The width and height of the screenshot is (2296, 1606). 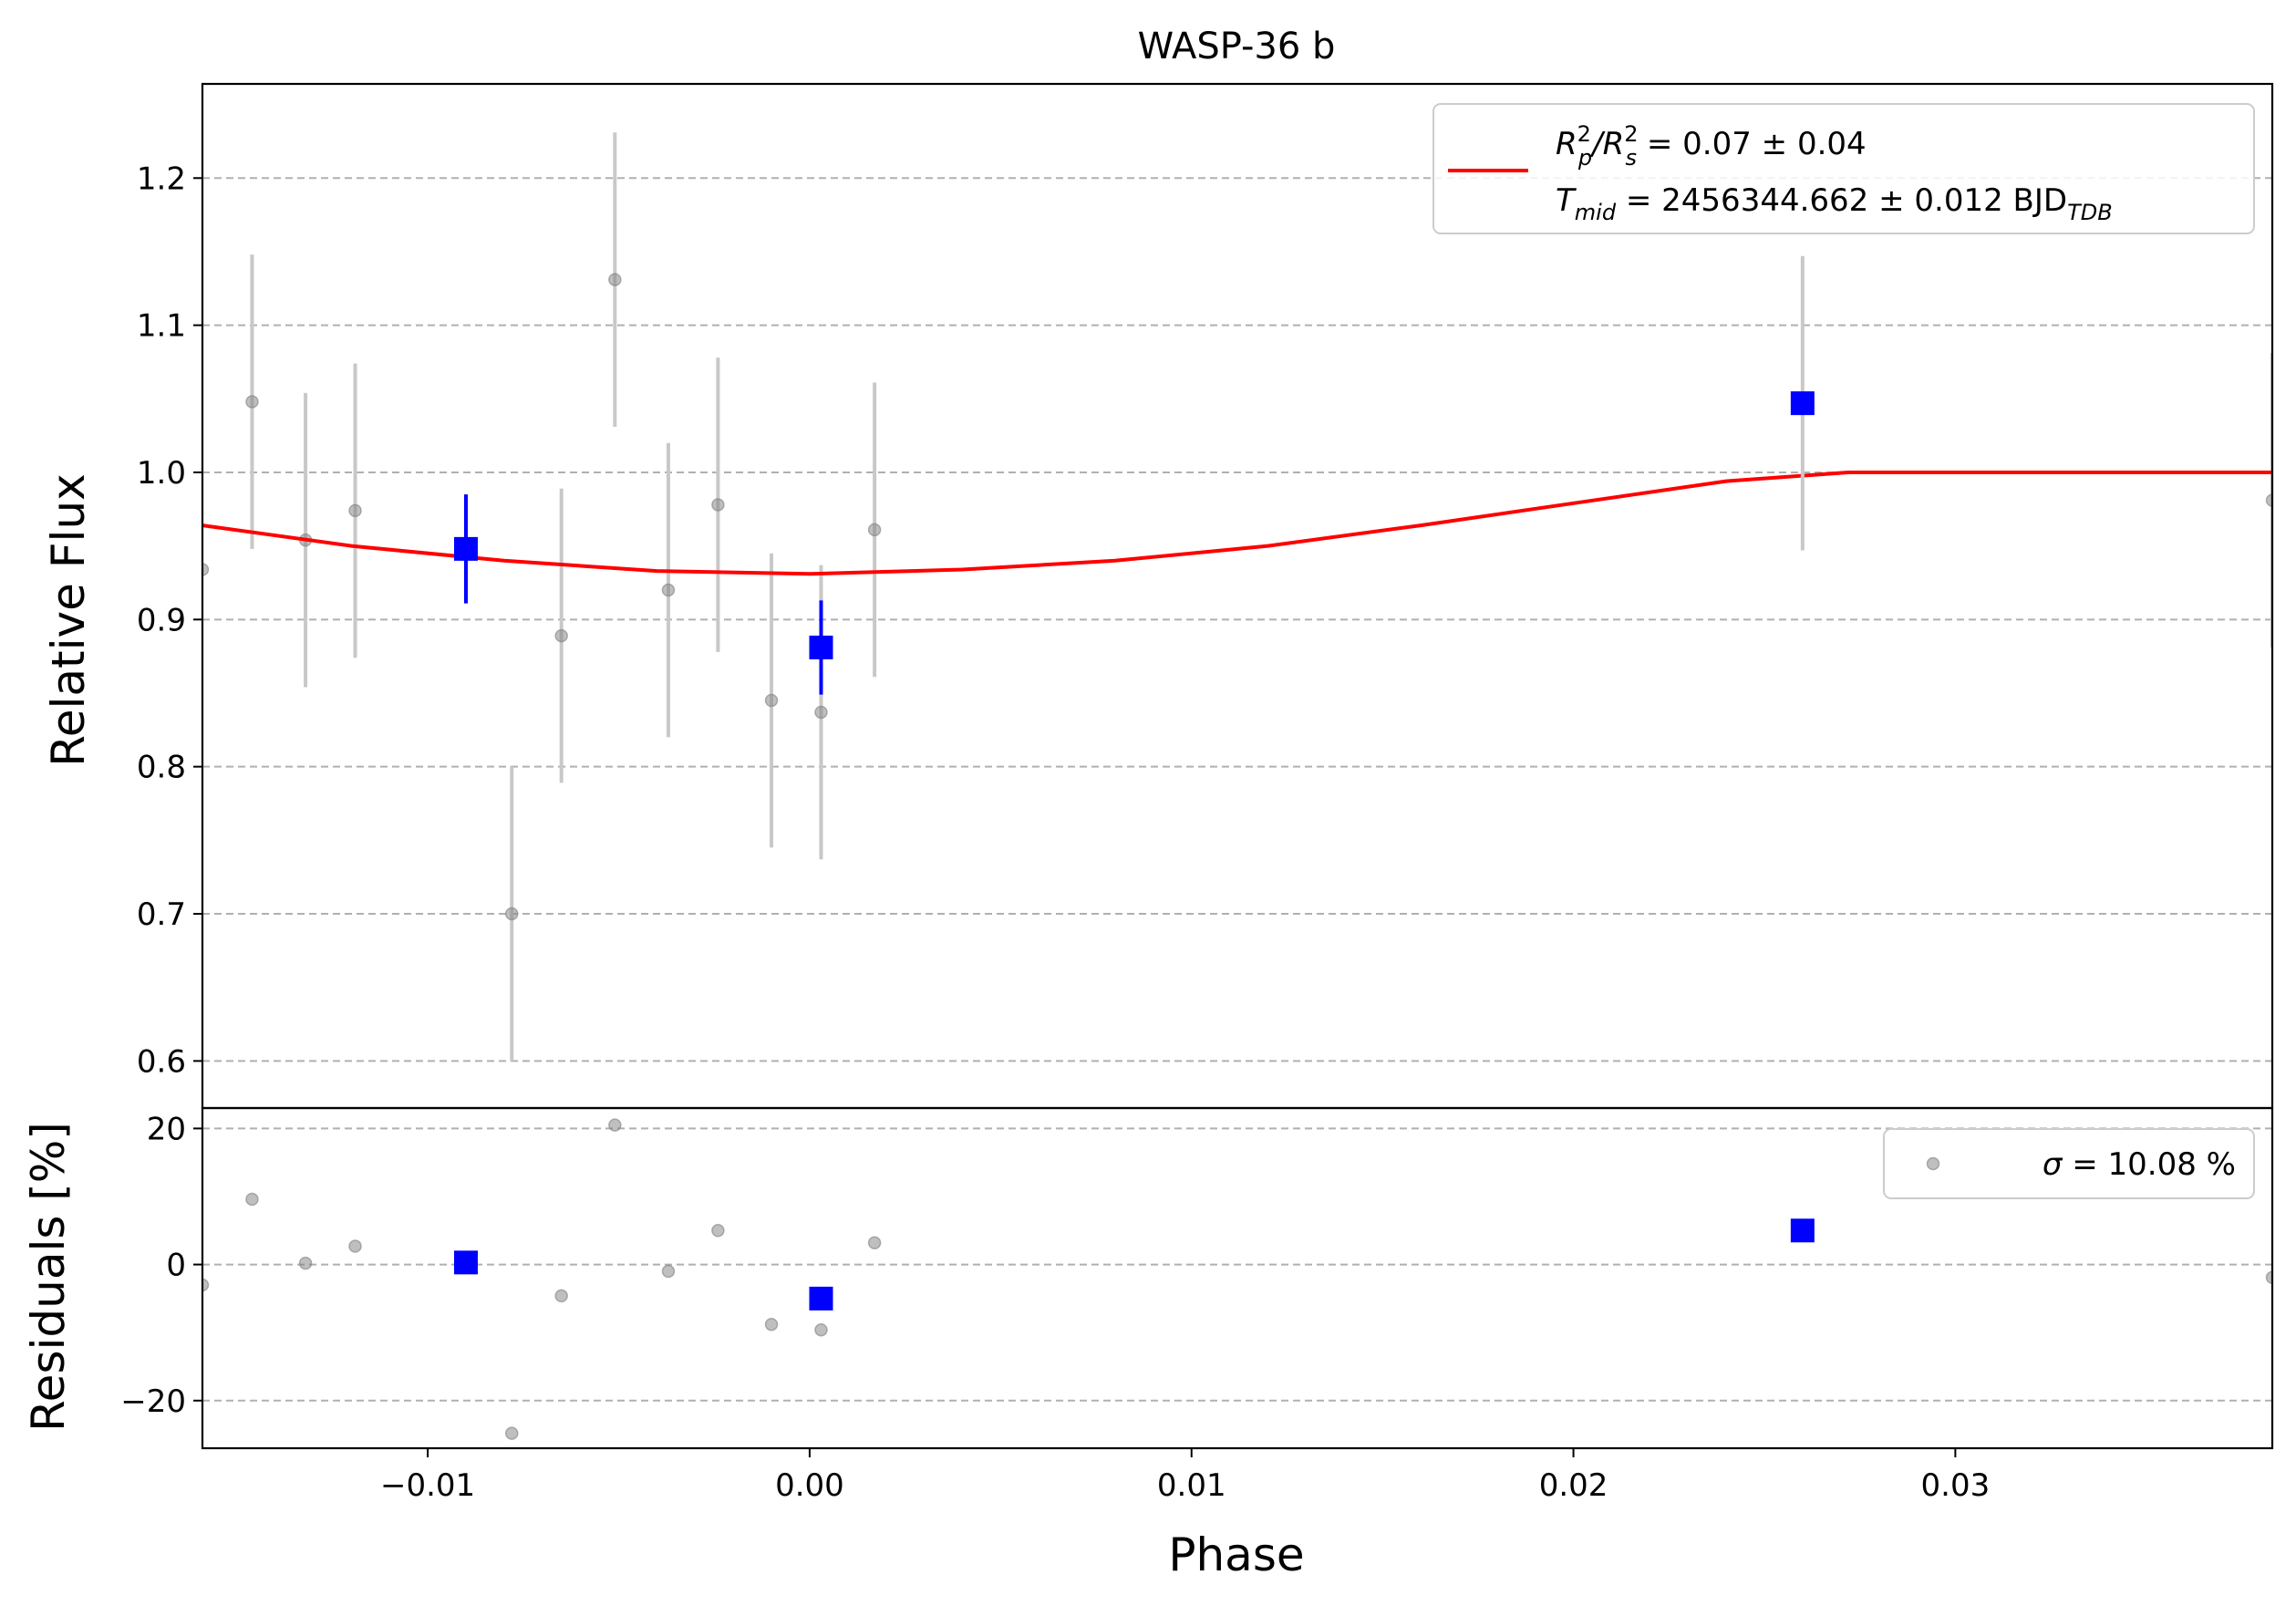 What do you see at coordinates (427, 1485) in the screenshot?
I see `x-tick-label: −0.01` at bounding box center [427, 1485].